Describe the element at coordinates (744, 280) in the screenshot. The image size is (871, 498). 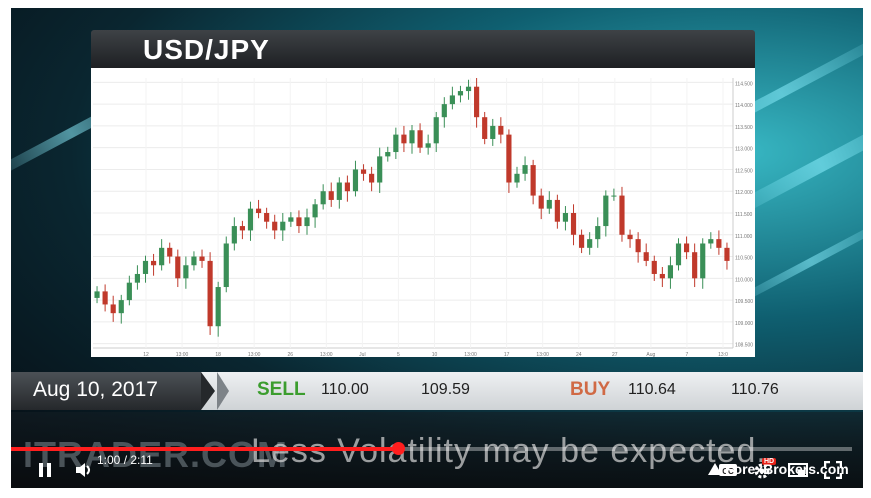
I see `y-tick-label: 110.000` at that location.